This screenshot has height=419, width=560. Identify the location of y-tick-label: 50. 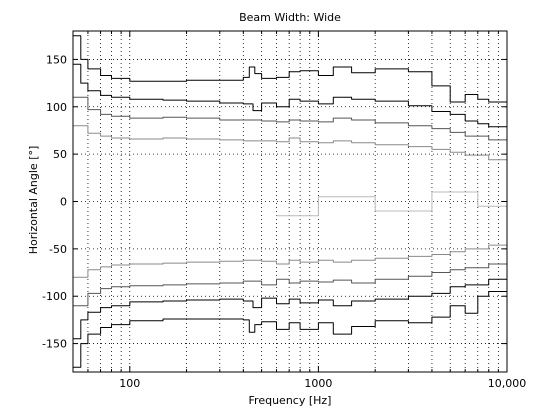
(60, 154).